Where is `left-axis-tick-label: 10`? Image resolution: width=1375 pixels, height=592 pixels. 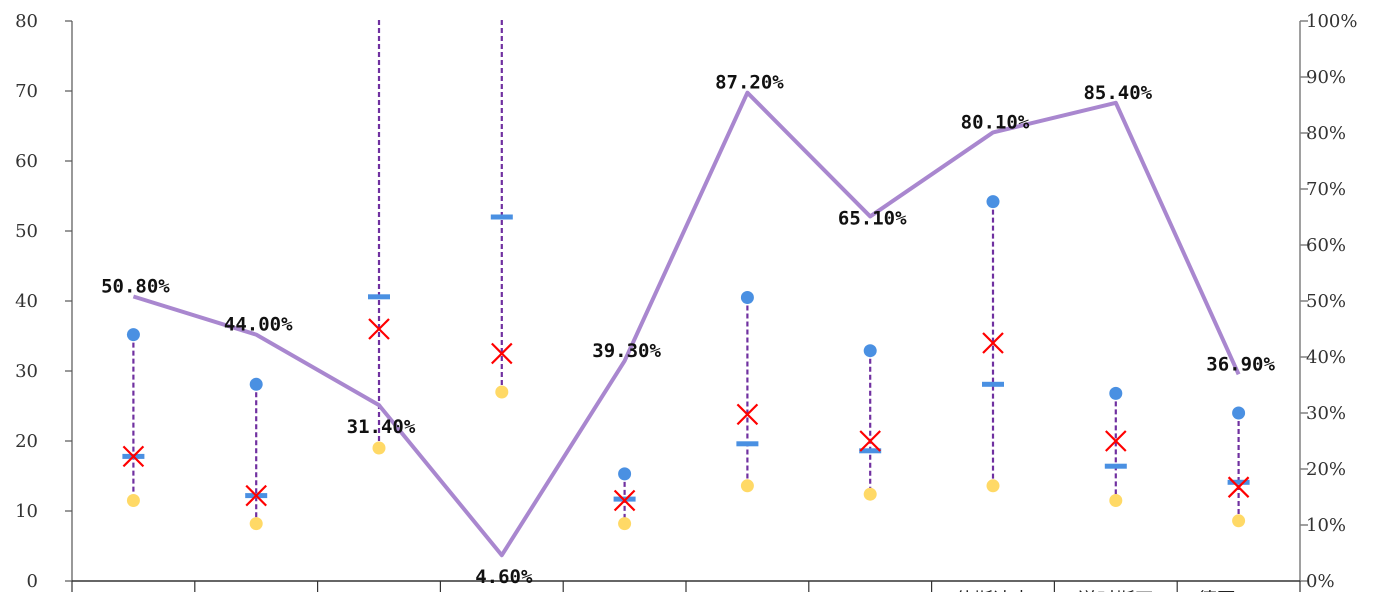 left-axis-tick-label: 10 is located at coordinates (26, 511).